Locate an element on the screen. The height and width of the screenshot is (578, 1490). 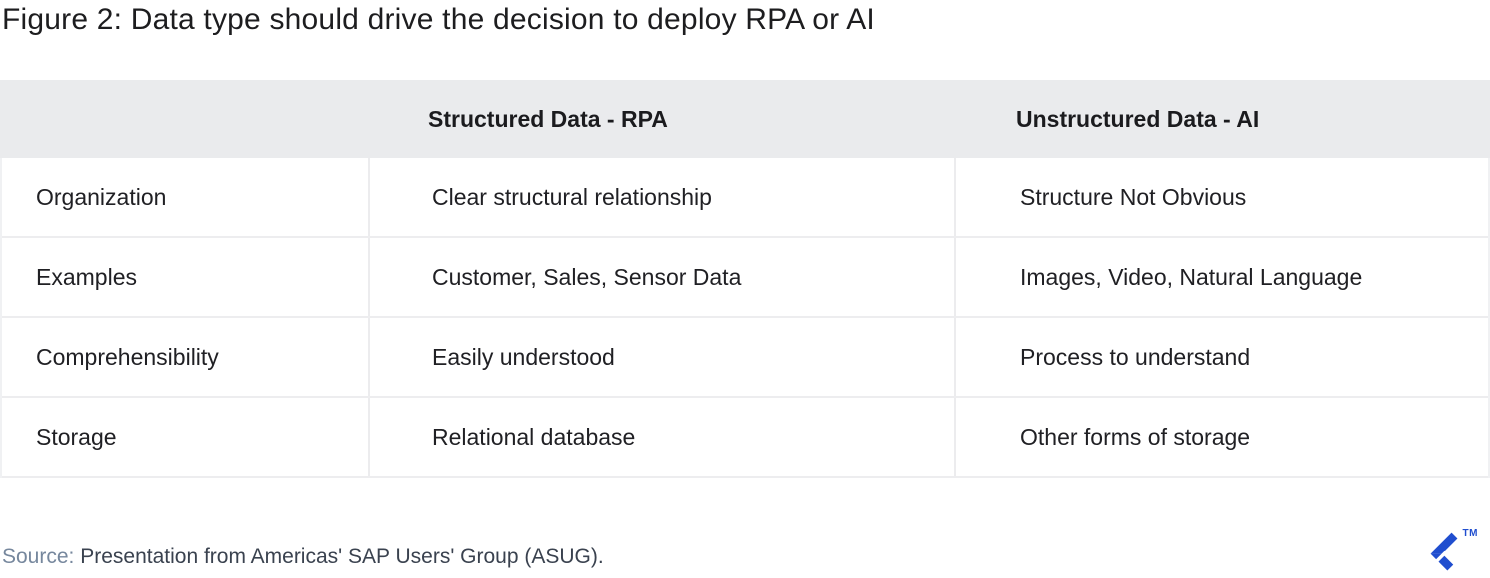
ai-cell: Structure Not Obvious is located at coordinates (1221, 197).